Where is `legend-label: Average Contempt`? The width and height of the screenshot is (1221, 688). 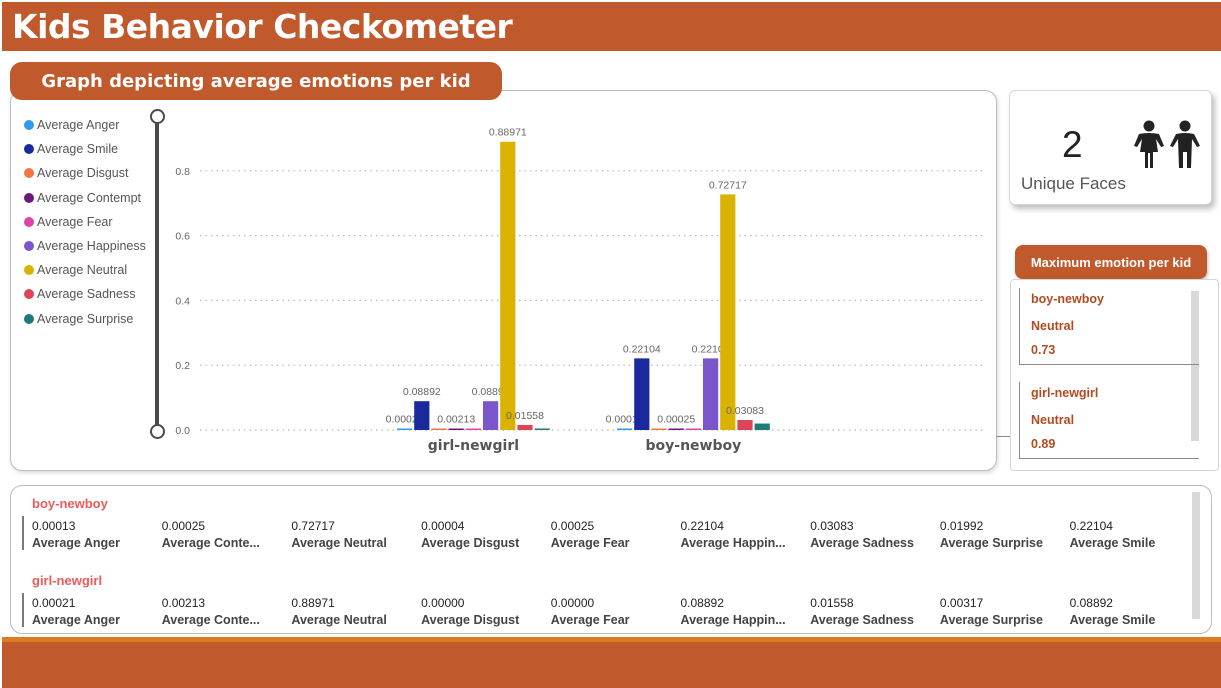 legend-label: Average Contempt is located at coordinates (89, 197).